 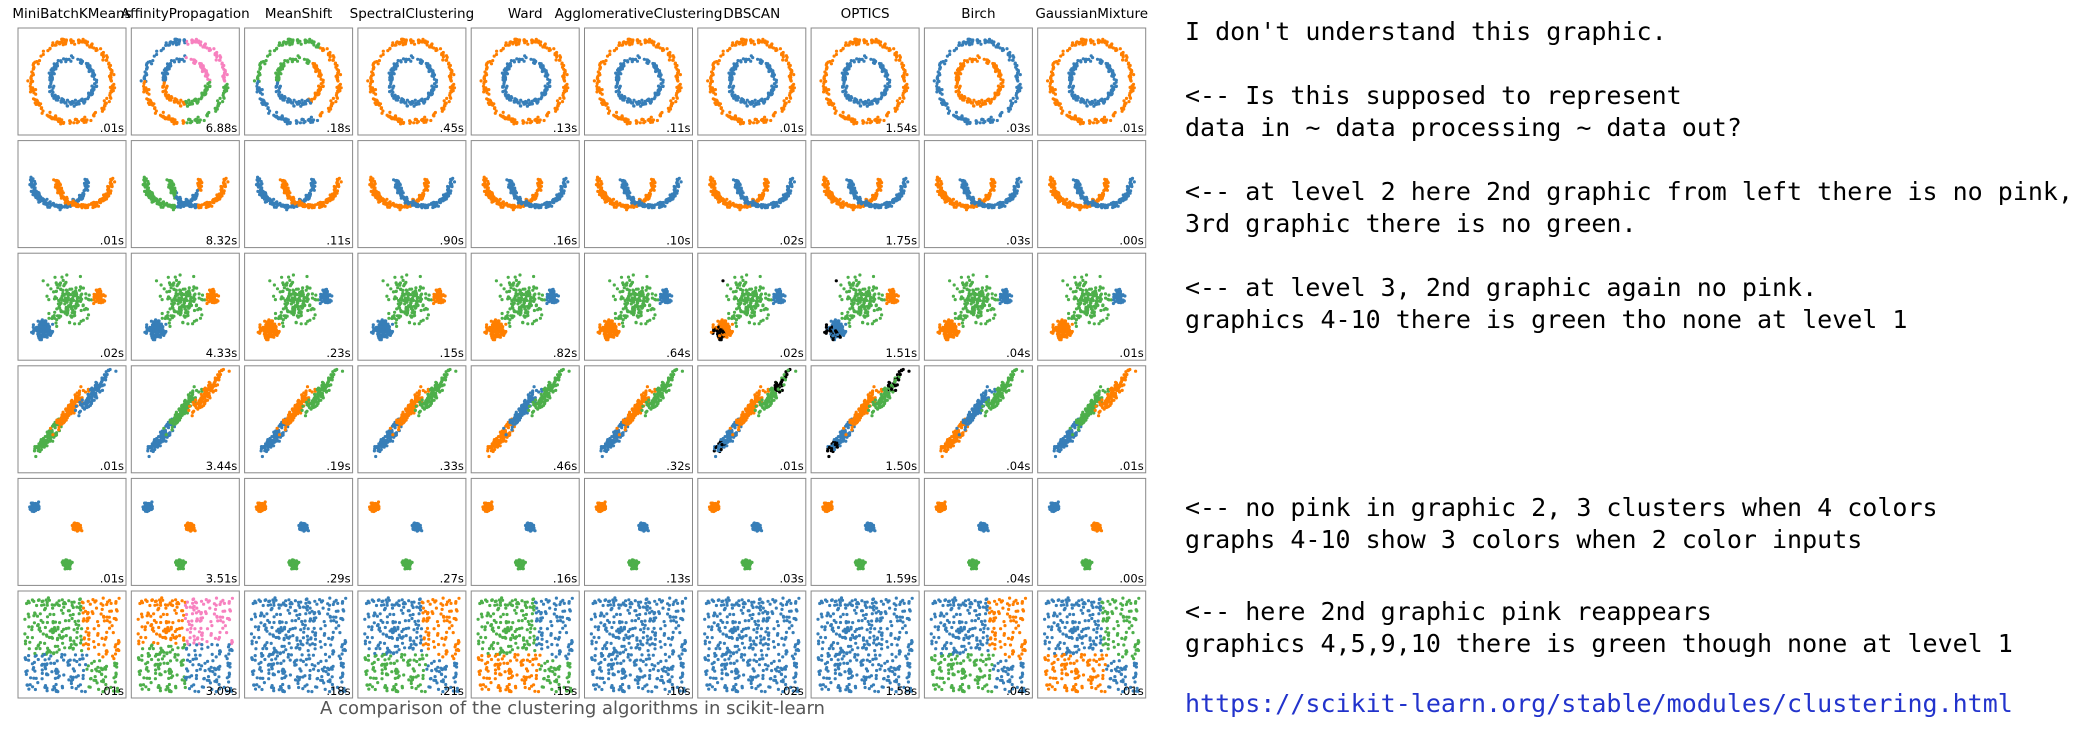 What do you see at coordinates (72, 194) in the screenshot?
I see `scatter-panel: .01s` at bounding box center [72, 194].